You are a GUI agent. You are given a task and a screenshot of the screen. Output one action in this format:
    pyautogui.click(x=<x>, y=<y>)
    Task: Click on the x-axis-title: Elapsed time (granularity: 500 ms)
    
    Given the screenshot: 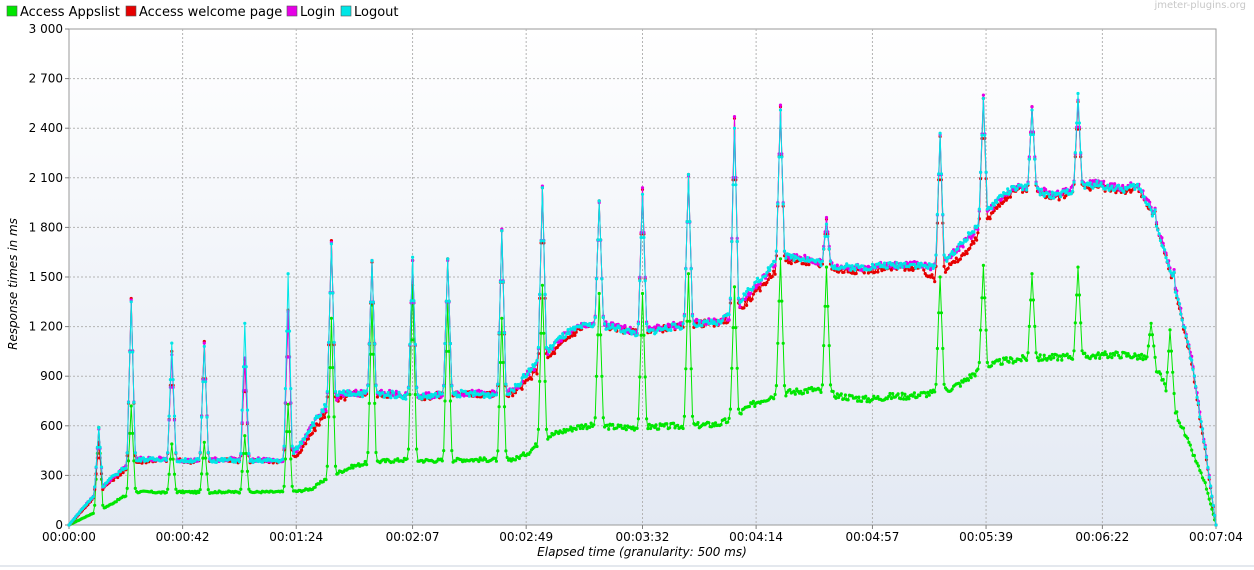 What is the action you would take?
    pyautogui.click(x=642, y=552)
    